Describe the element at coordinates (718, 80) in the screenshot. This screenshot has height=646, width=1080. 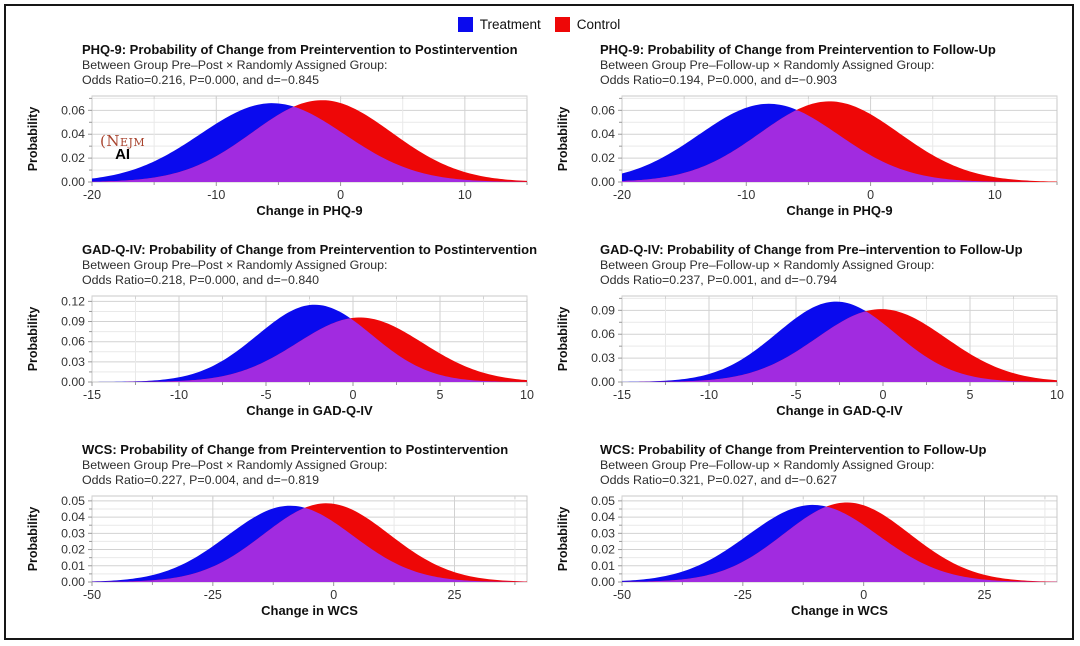
I see `panel-stats-line: Odds Ratio=0.194, P=0.000, and d=−0.903` at that location.